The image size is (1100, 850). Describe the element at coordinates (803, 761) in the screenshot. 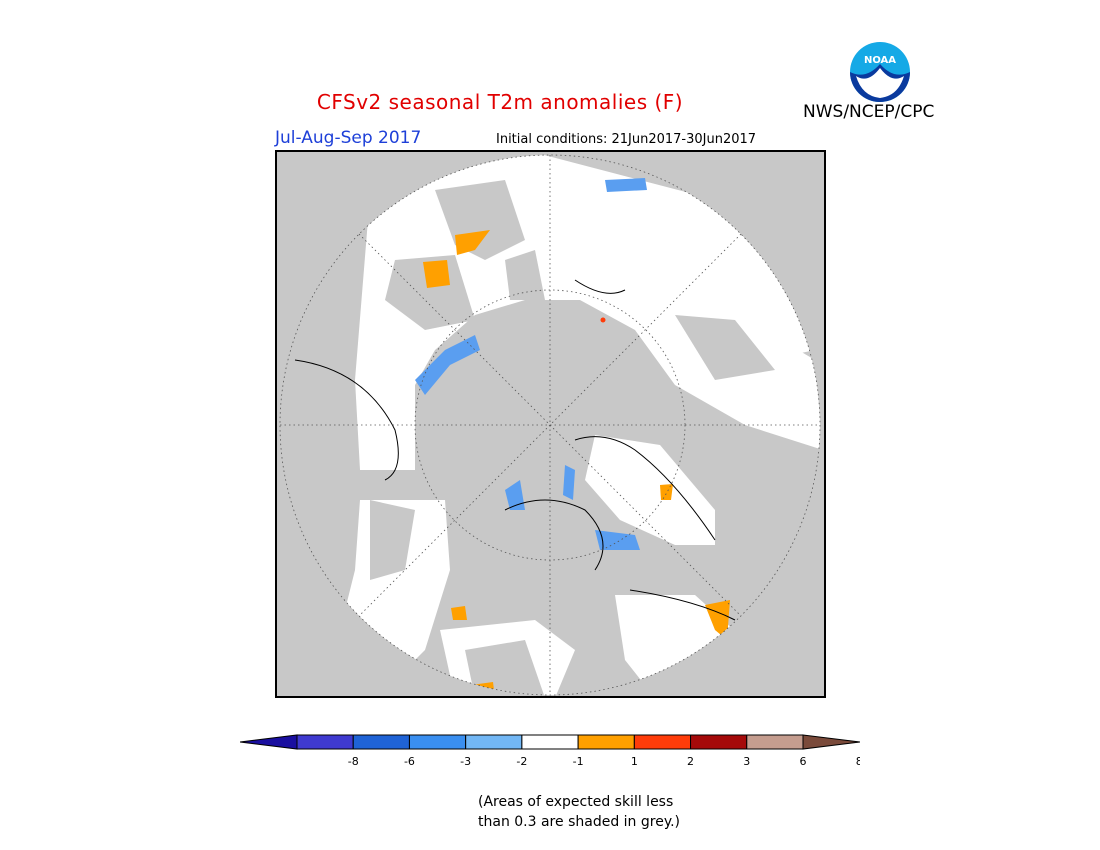

I see `colorbar-tick-label: 6` at that location.